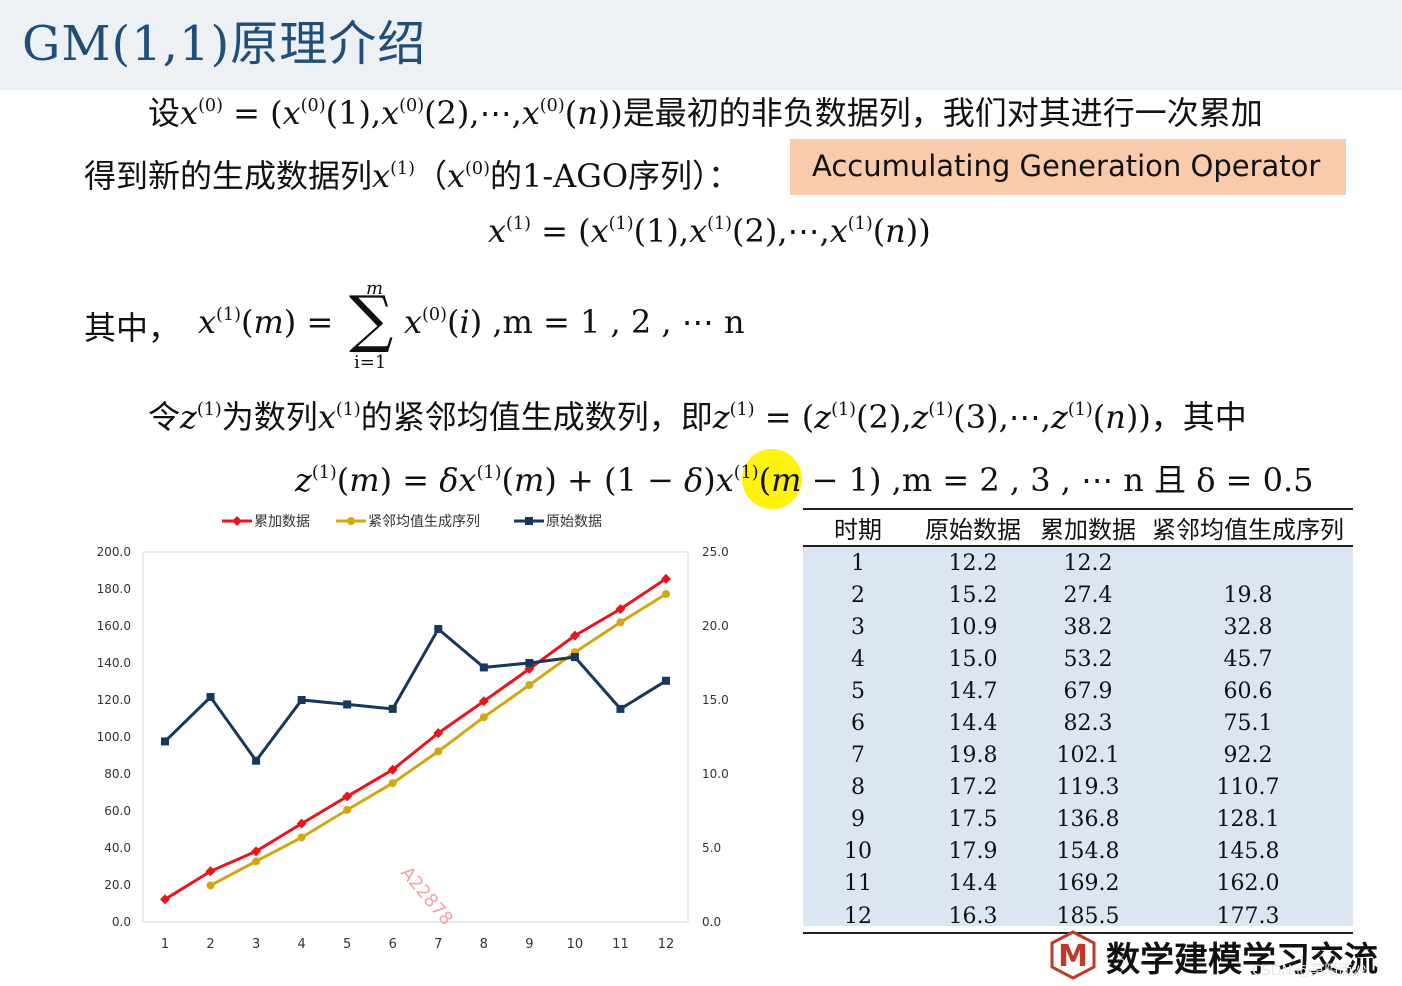  I want to click on table-cell: 12, so click(858, 917).